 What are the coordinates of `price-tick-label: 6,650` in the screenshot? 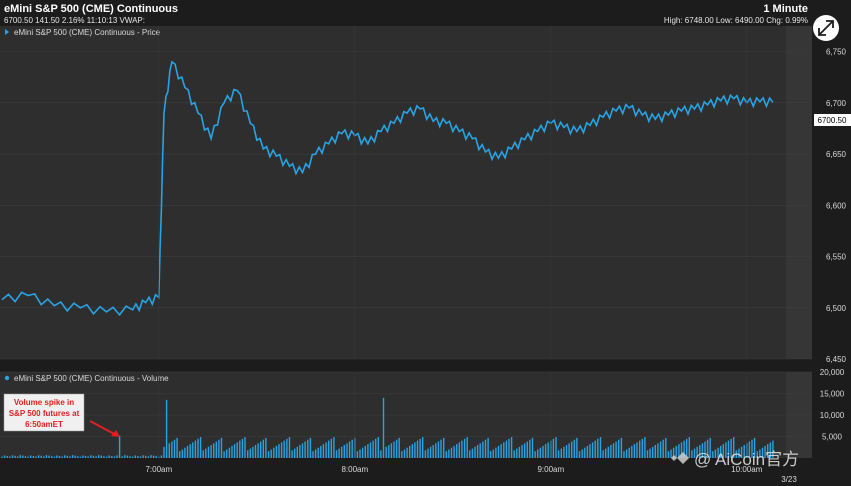 It's located at (836, 154).